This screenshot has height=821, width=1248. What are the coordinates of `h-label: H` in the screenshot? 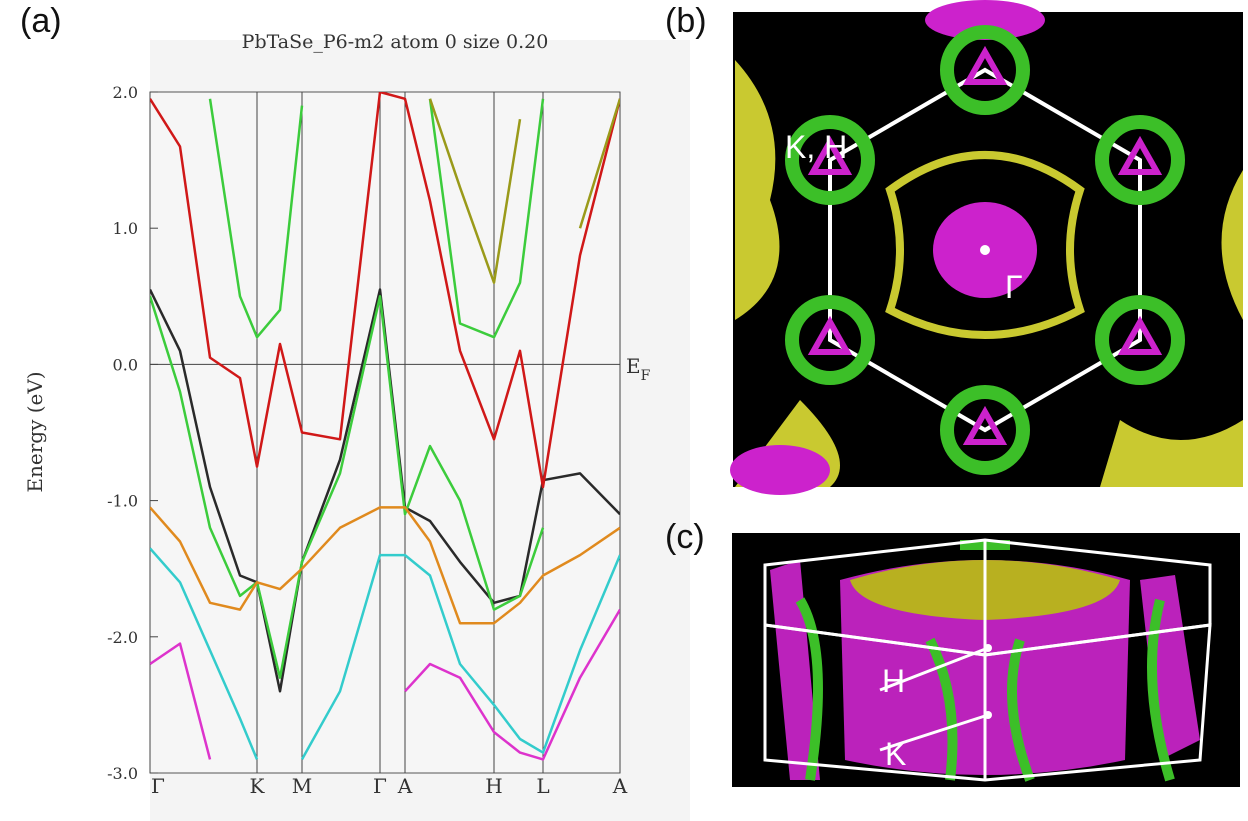 It's located at (893, 681).